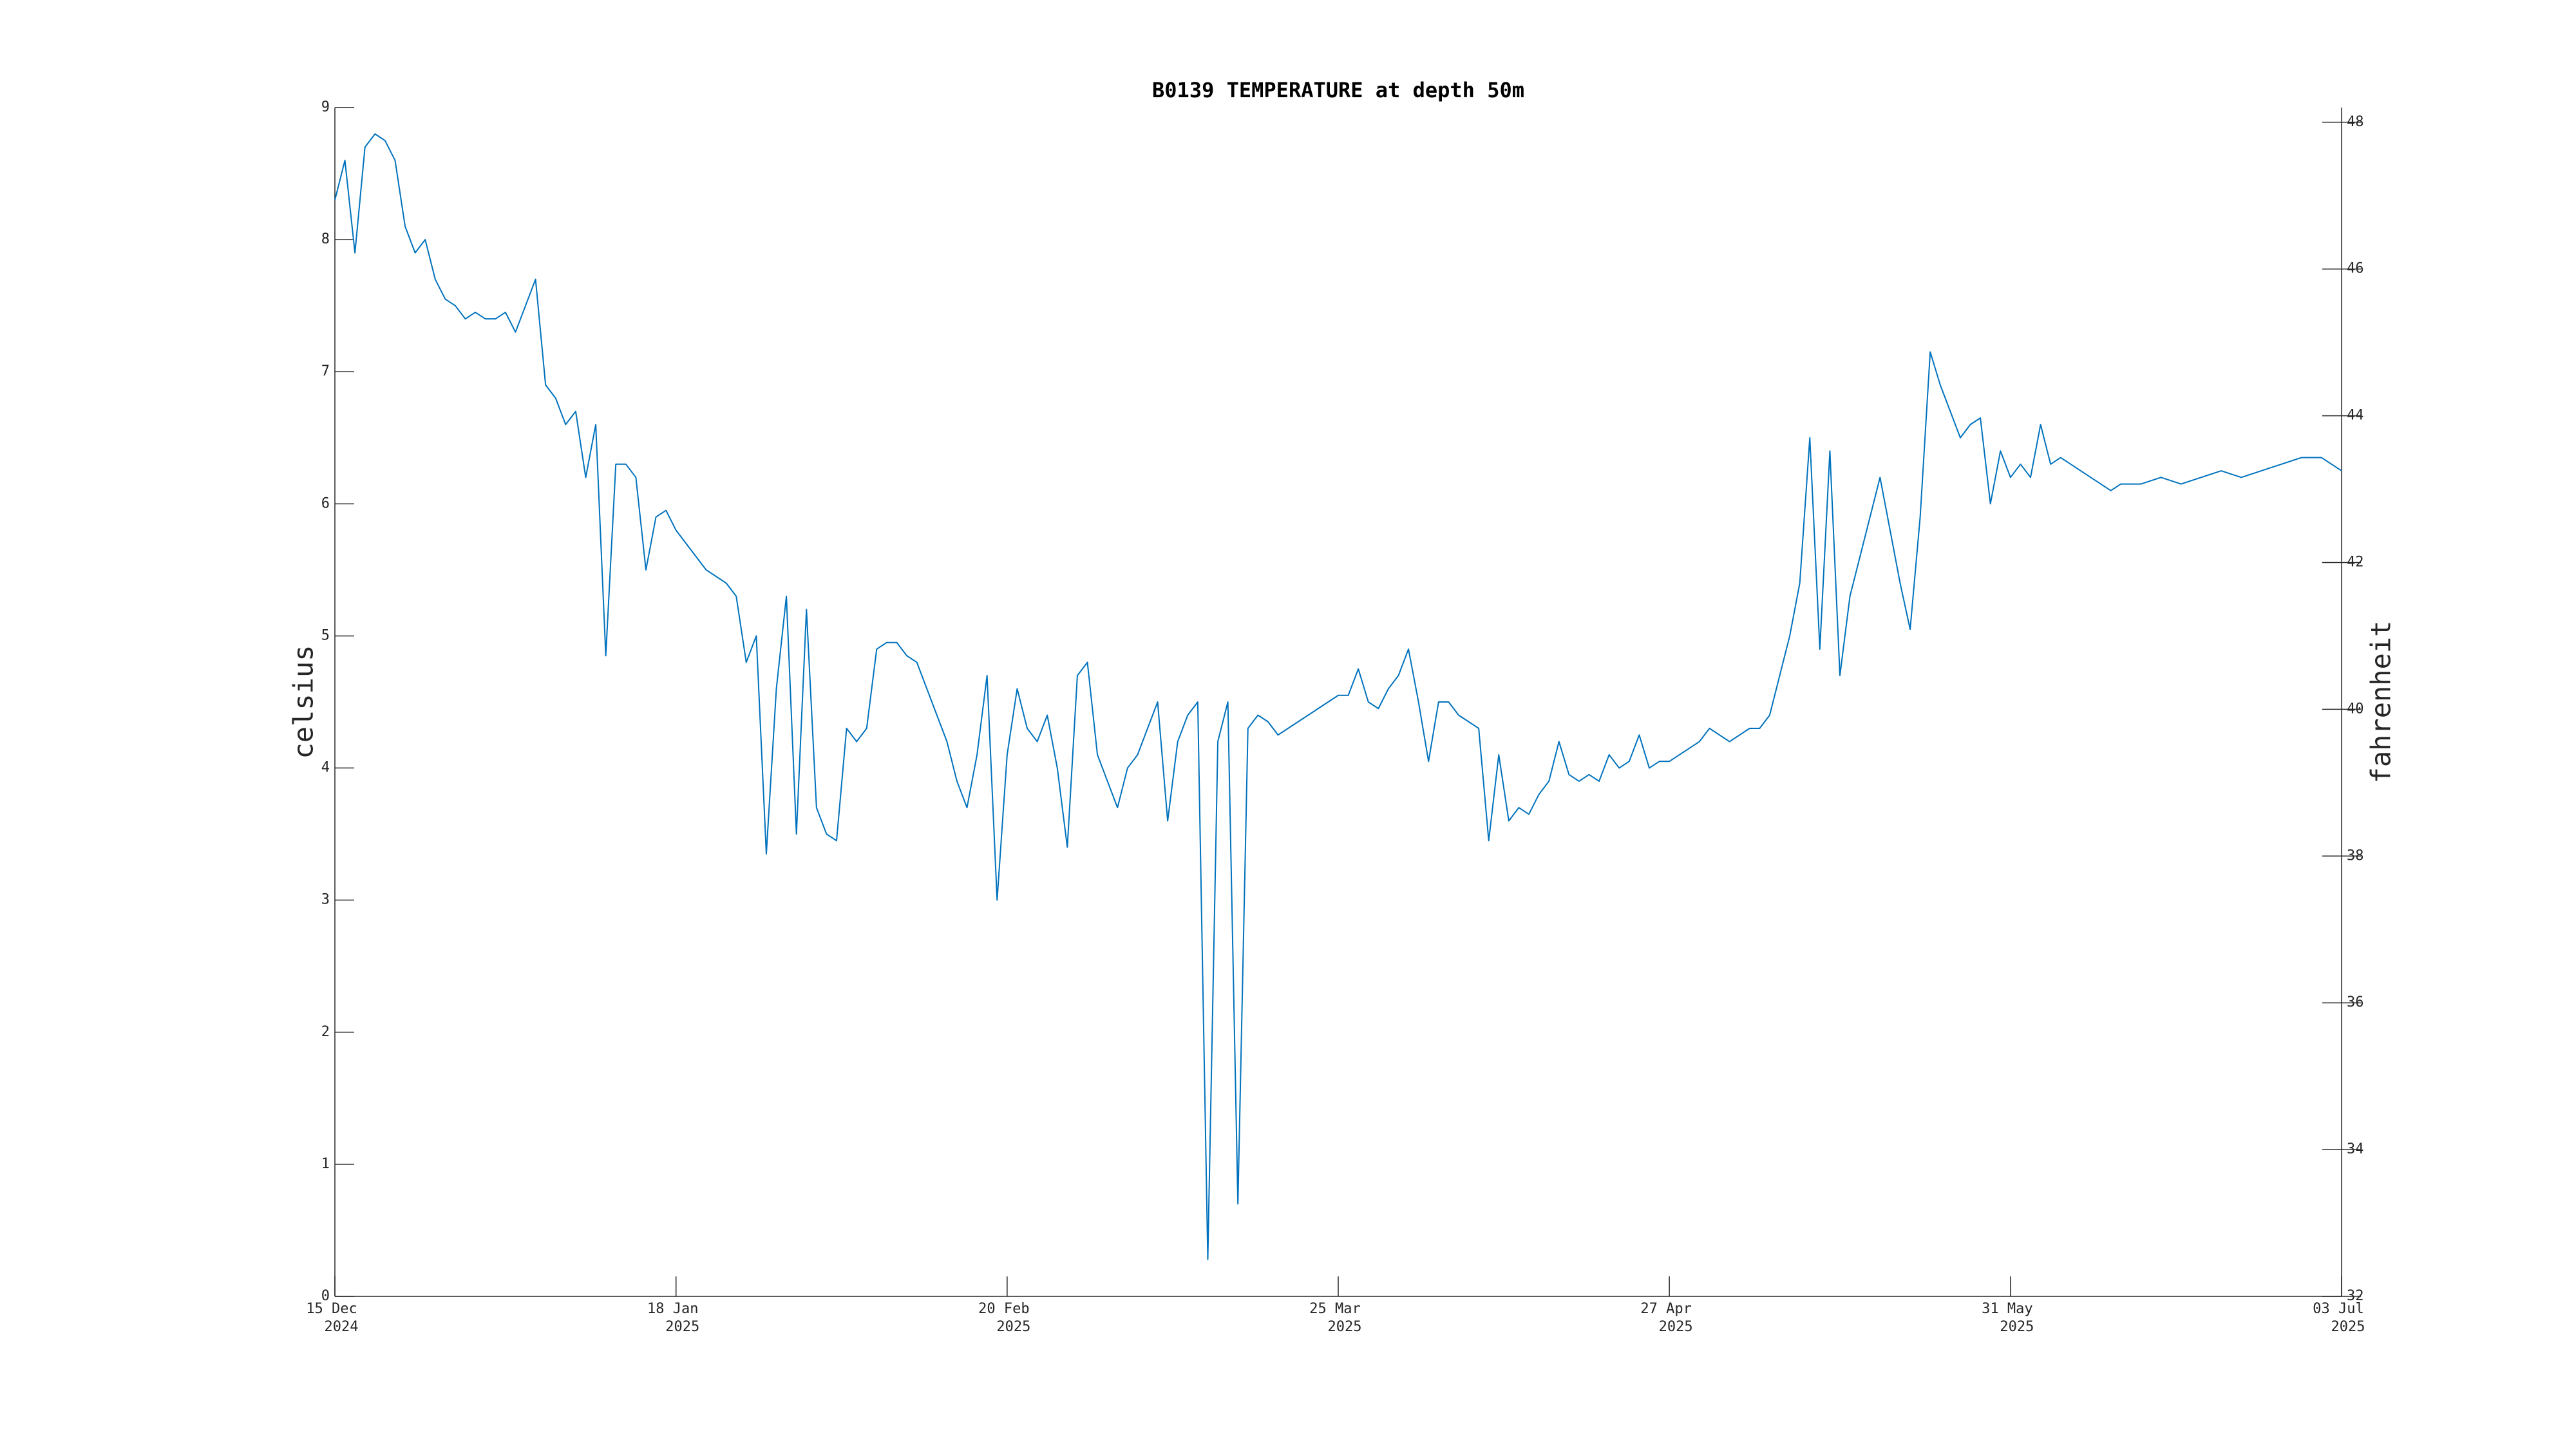  What do you see at coordinates (2355, 1296) in the screenshot?
I see `y2-tick-label: 32` at bounding box center [2355, 1296].